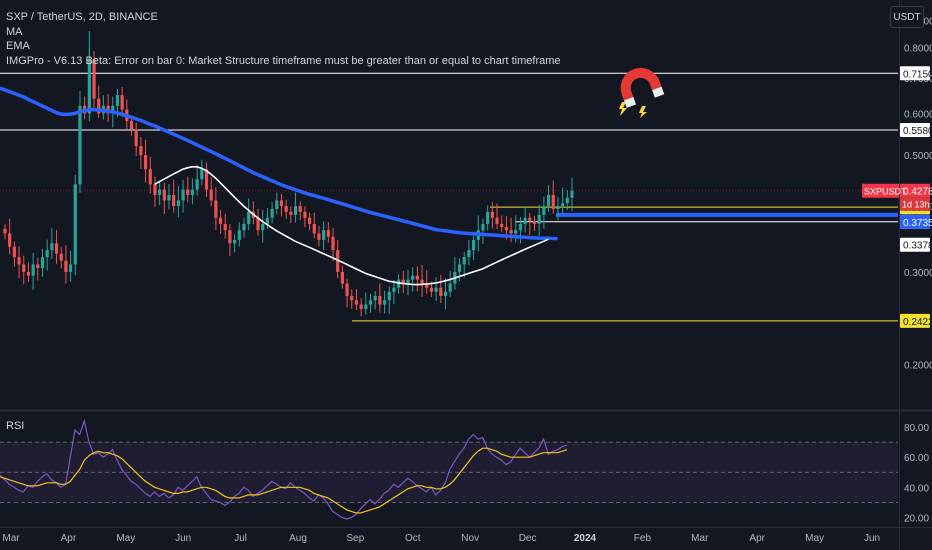 Image resolution: width=932 pixels, height=550 pixels. What do you see at coordinates (351, 226) in the screenshot?
I see `ma-line` at bounding box center [351, 226].